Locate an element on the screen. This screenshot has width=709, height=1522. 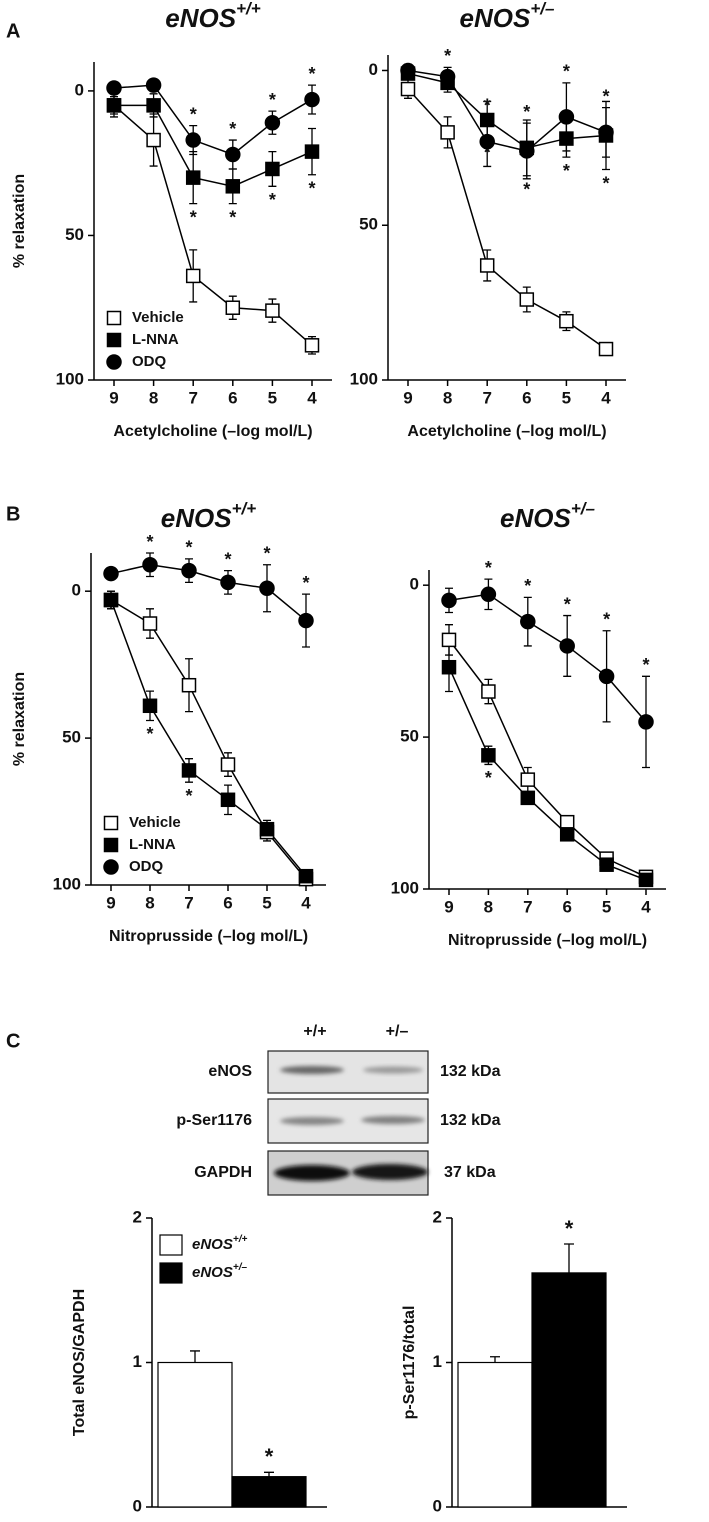
y-tick-label: 1 is located at coordinates (137, 1361).